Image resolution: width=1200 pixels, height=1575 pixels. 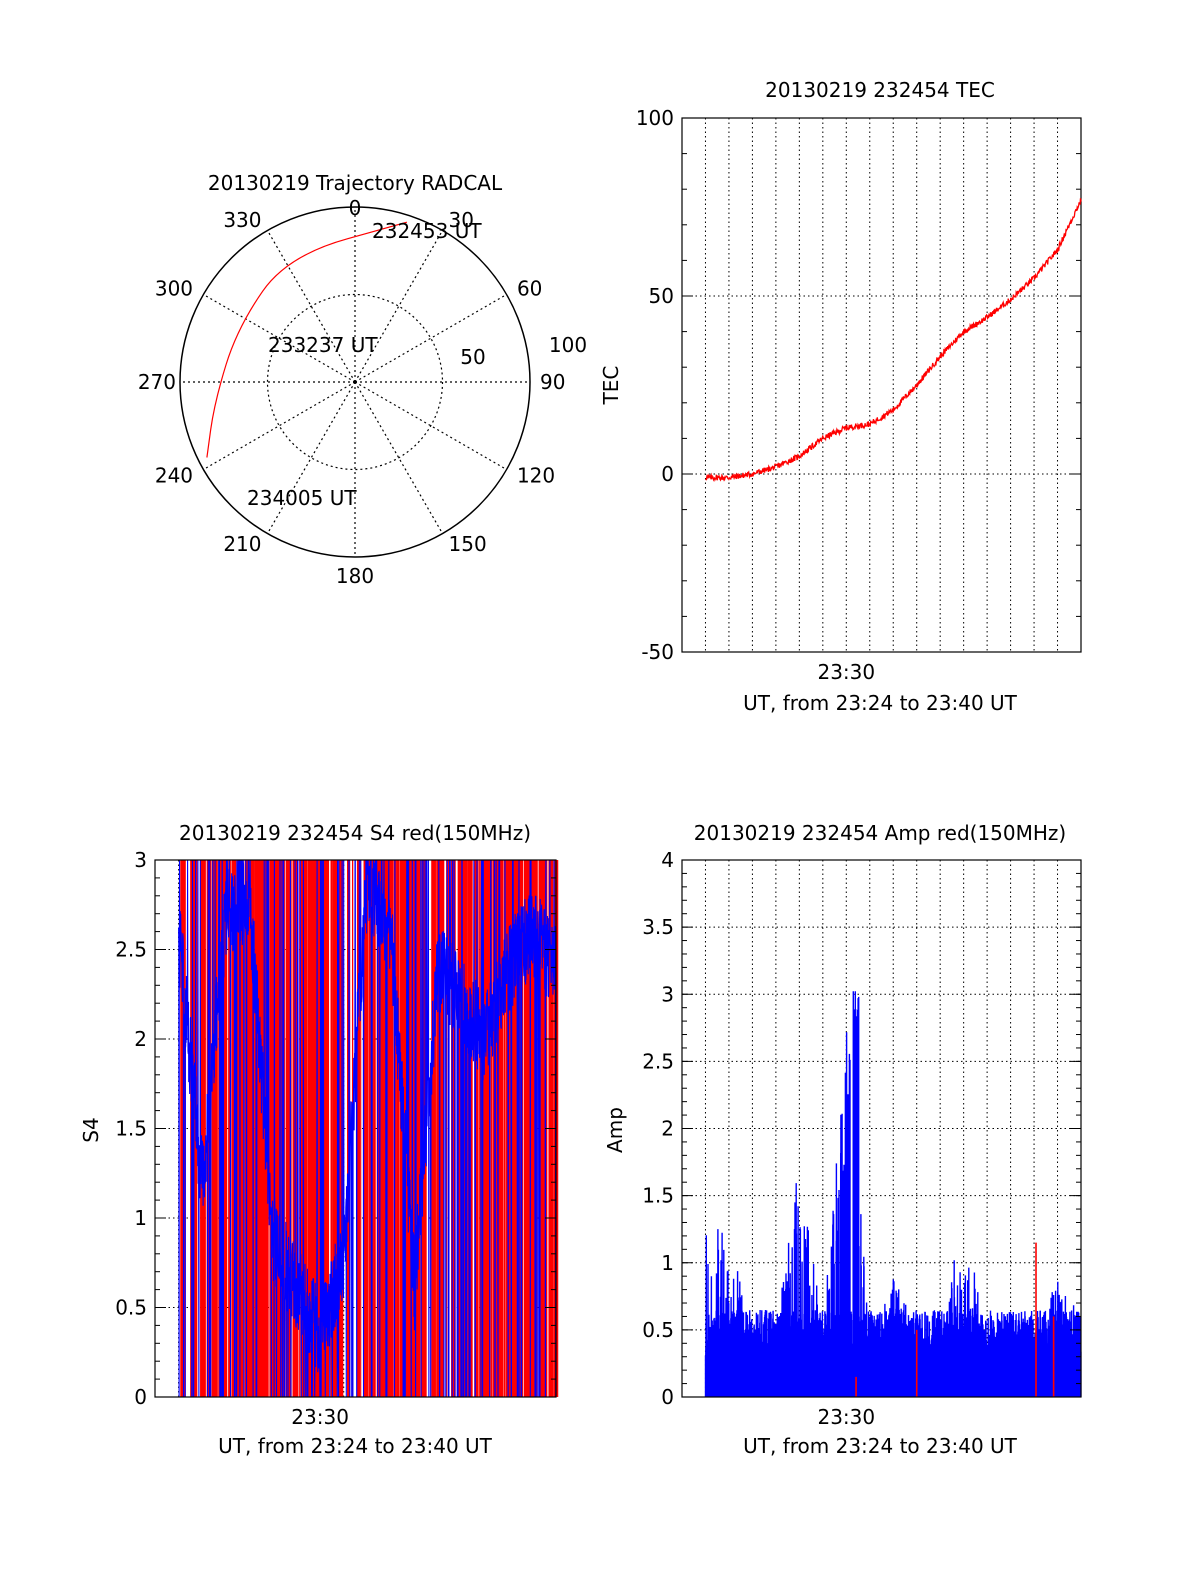 I want to click on polar-ring-label: 50, so click(x=472, y=357).